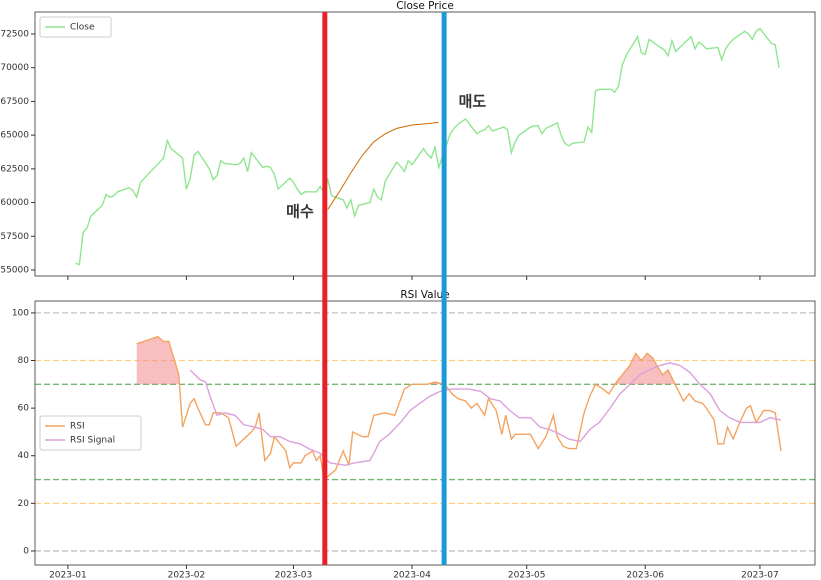 The image size is (821, 580). Describe the element at coordinates (424, 295) in the screenshot. I see `chart-title: RSI Value` at that location.